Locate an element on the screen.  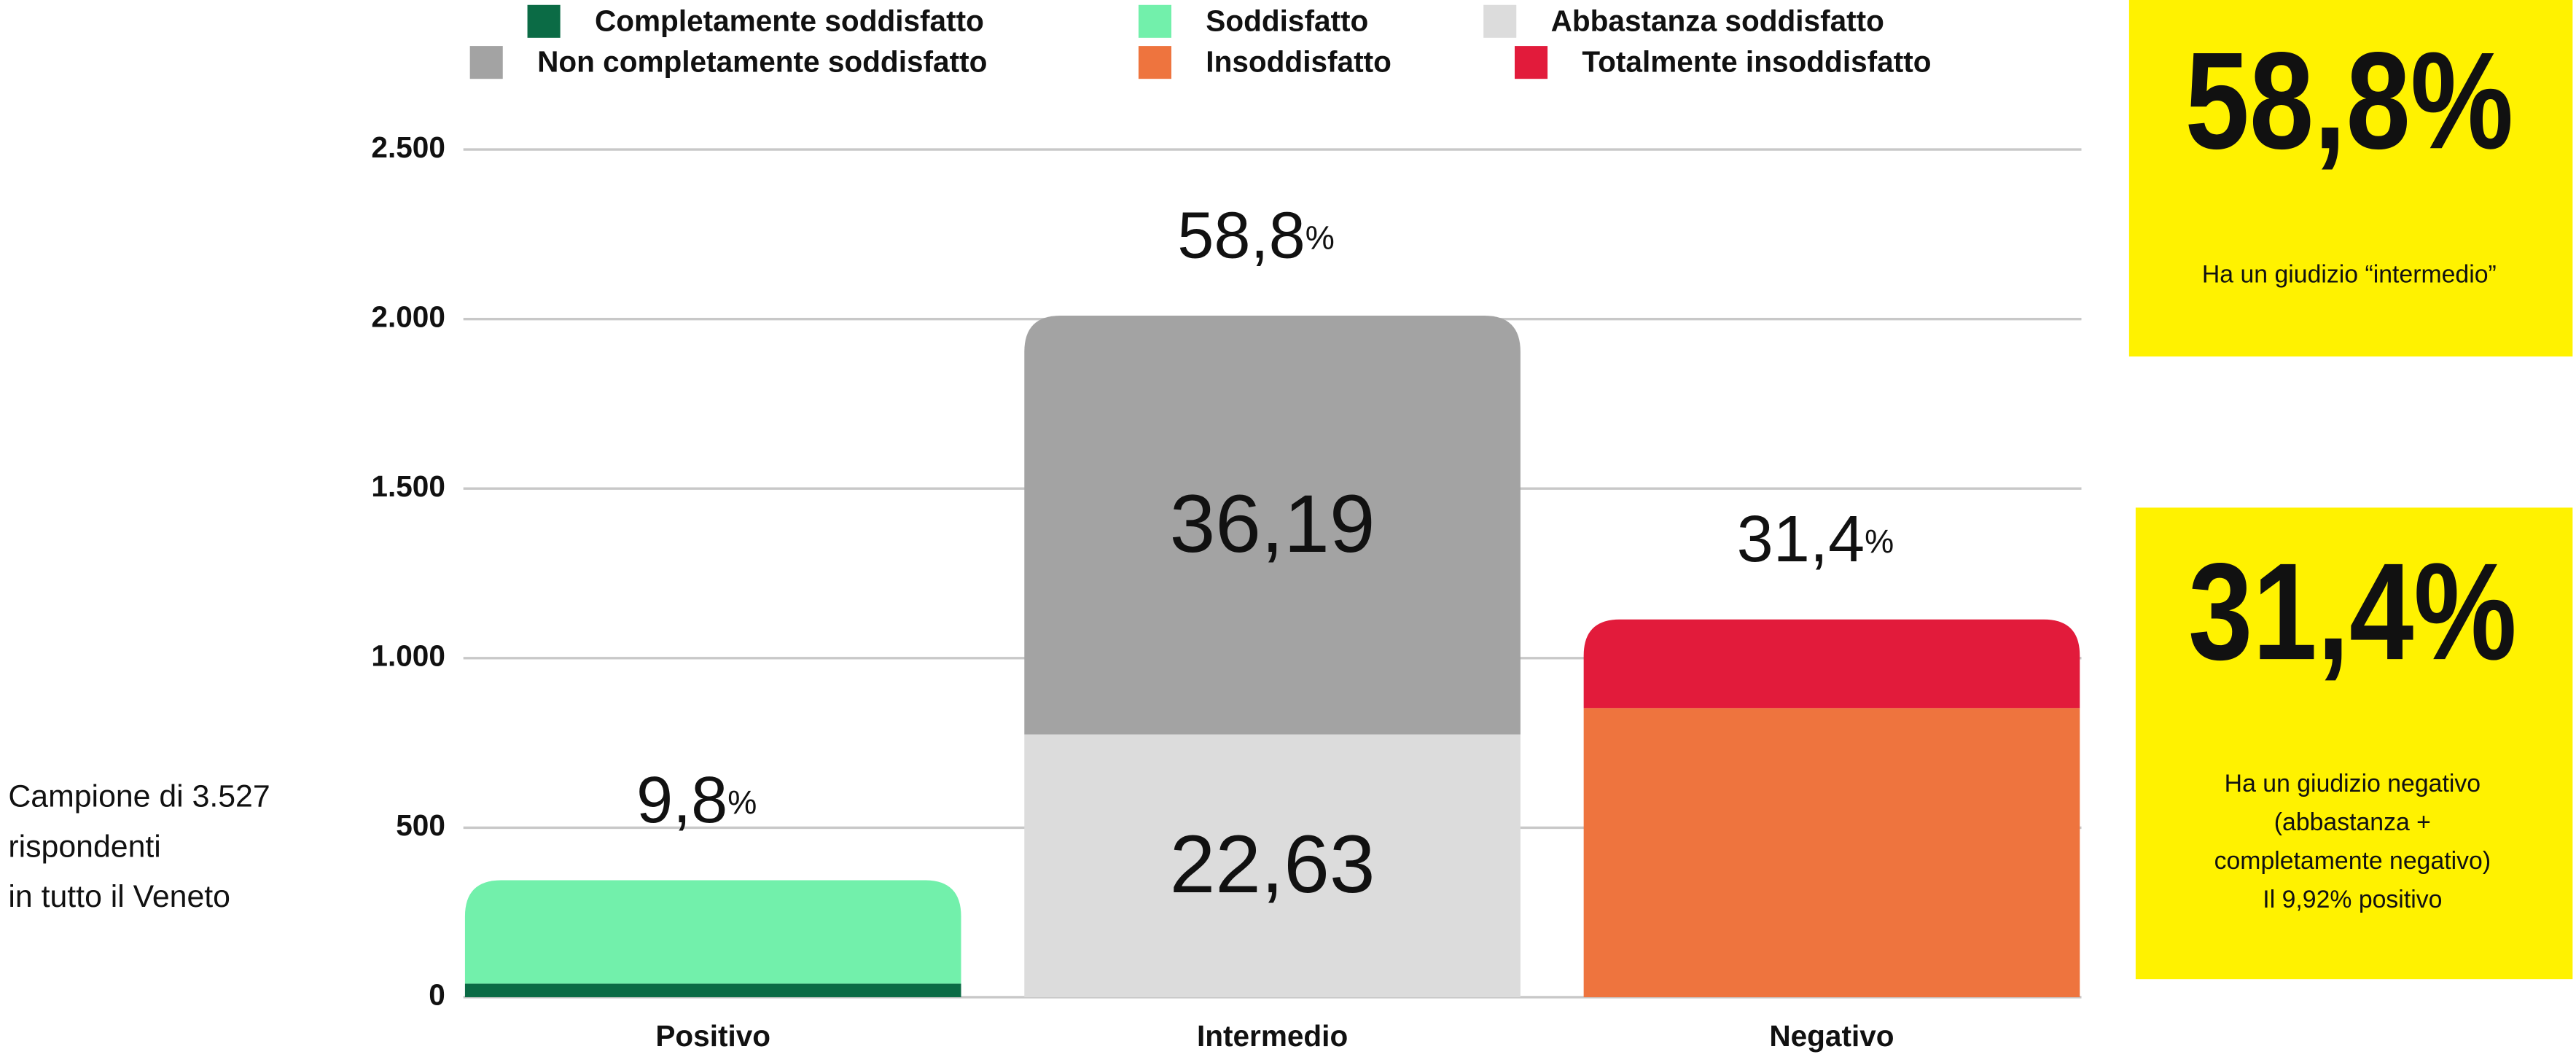
callout-value: 58,8% is located at coordinates (2349, 101).